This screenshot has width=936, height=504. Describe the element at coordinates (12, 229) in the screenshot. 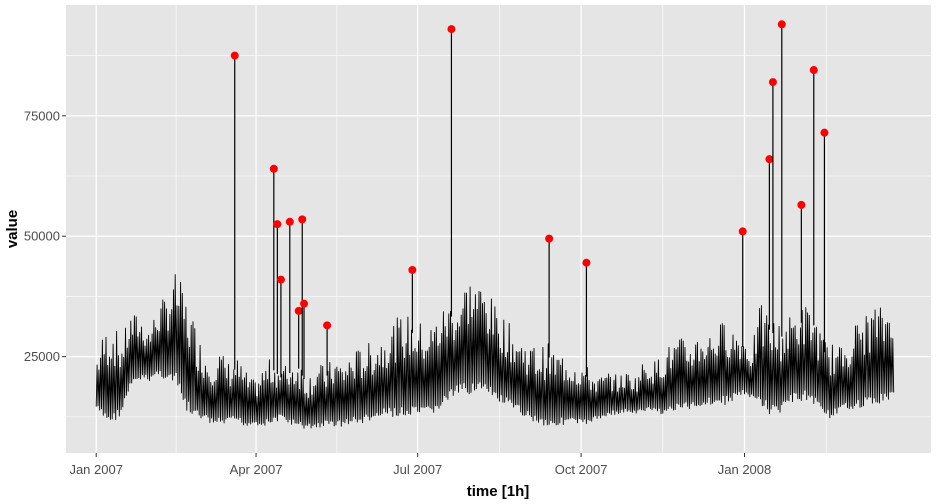

I see `y-axis-title: value` at that location.